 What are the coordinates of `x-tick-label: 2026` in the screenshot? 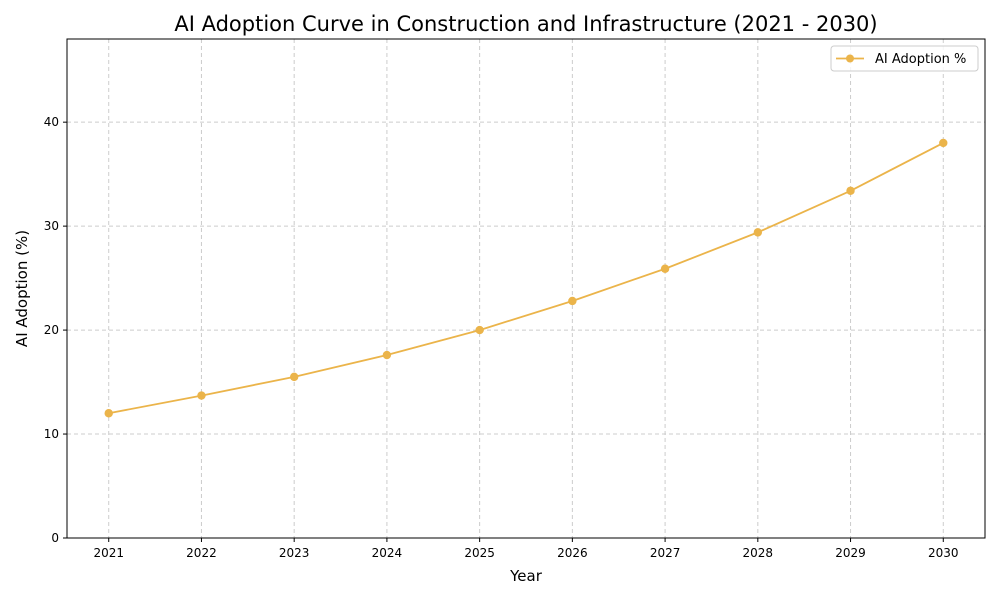 It's located at (572, 553).